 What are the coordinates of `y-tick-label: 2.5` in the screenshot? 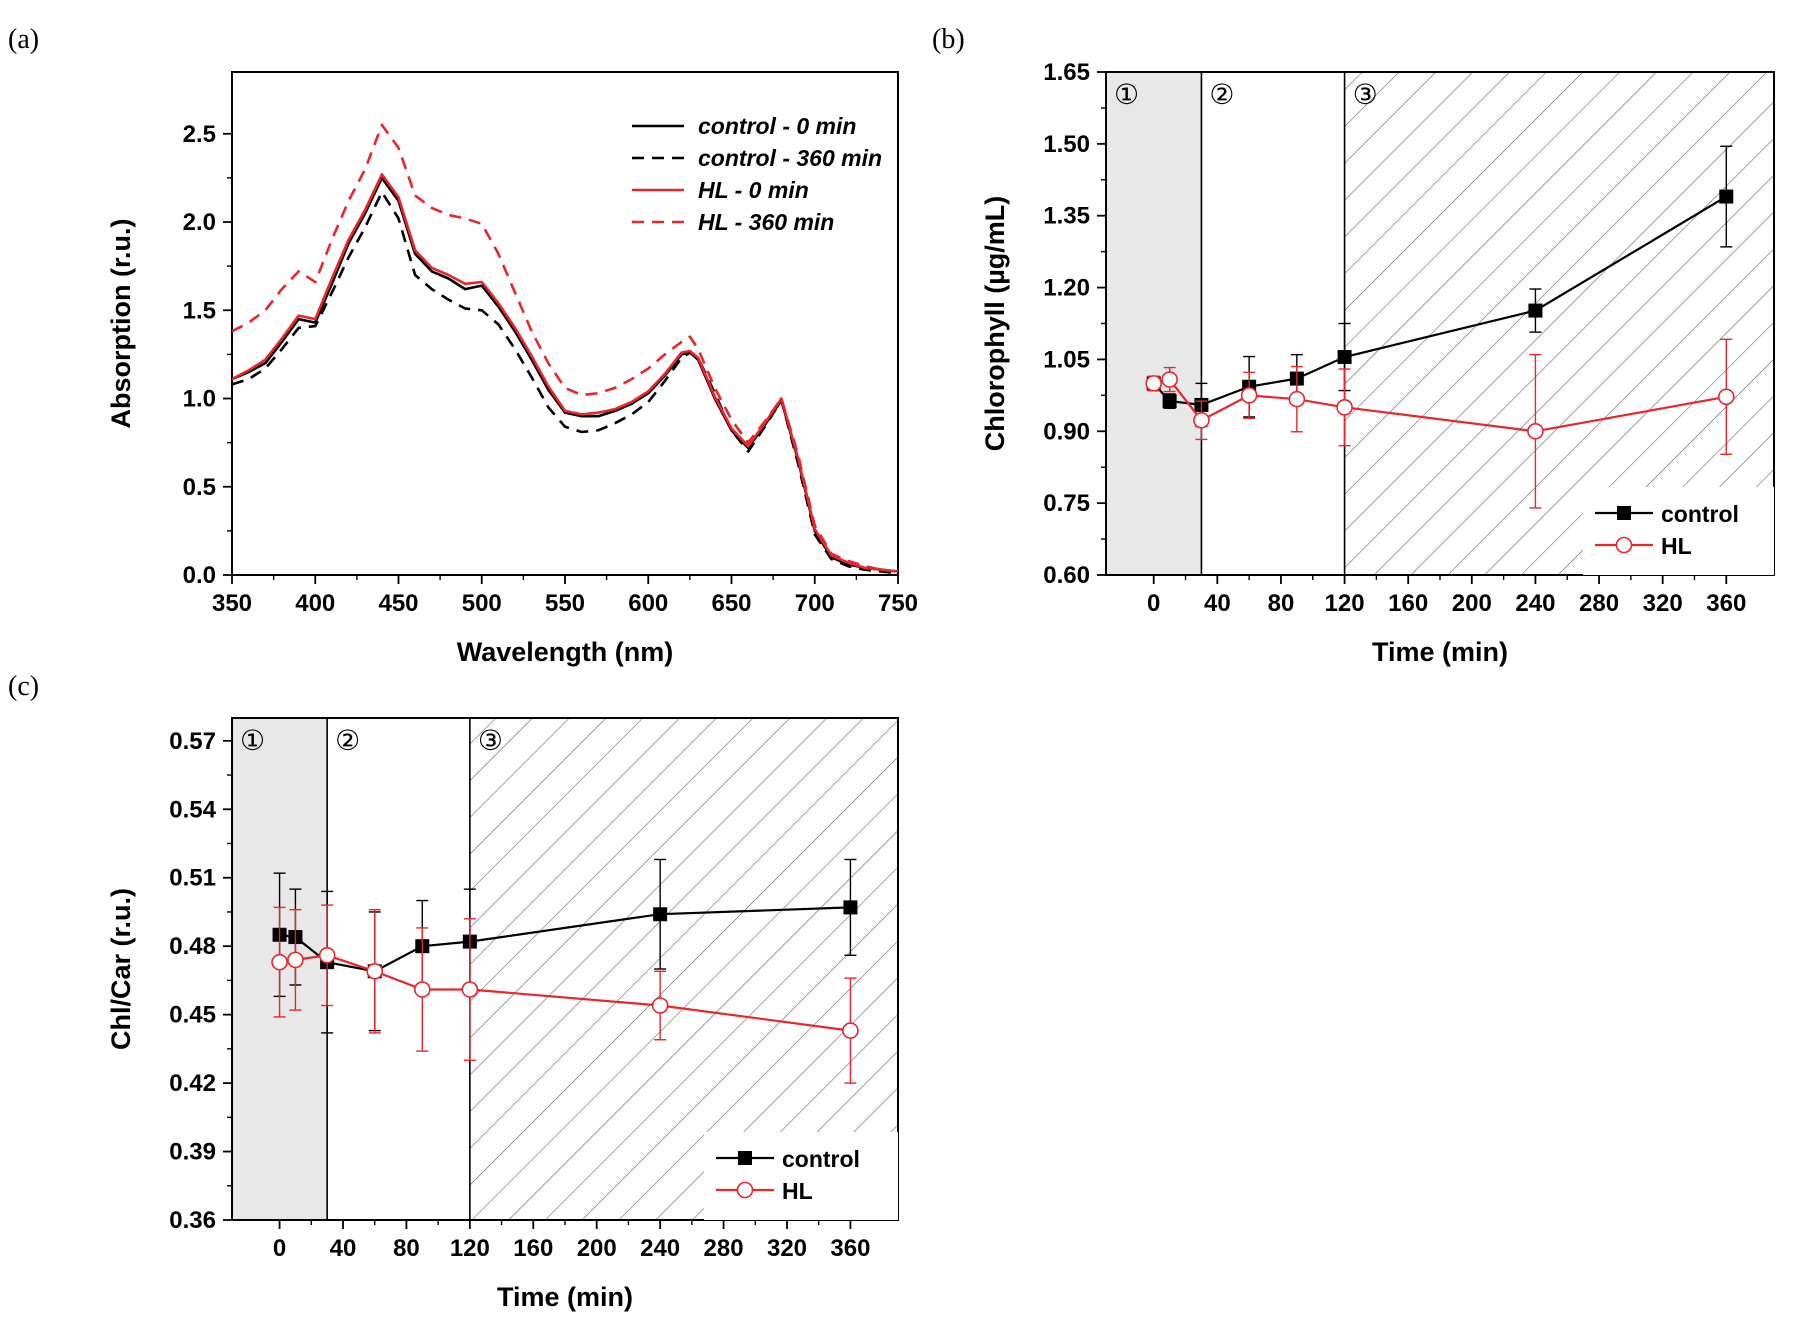 It's located at (199, 134).